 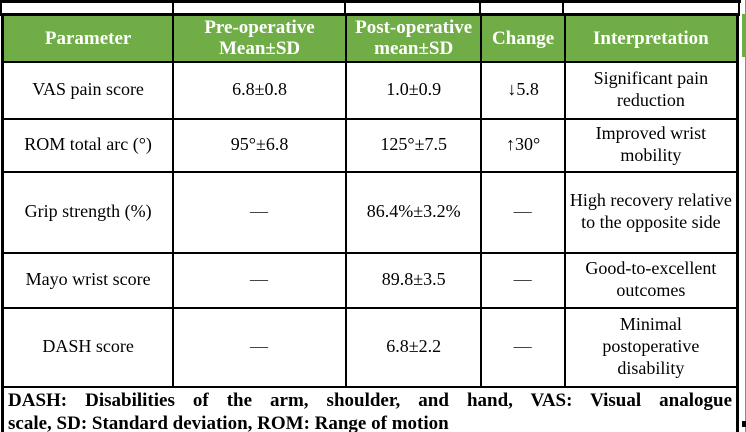 What do you see at coordinates (651, 280) in the screenshot?
I see `cell-interpretation: Good-to-excellent outcomes` at bounding box center [651, 280].